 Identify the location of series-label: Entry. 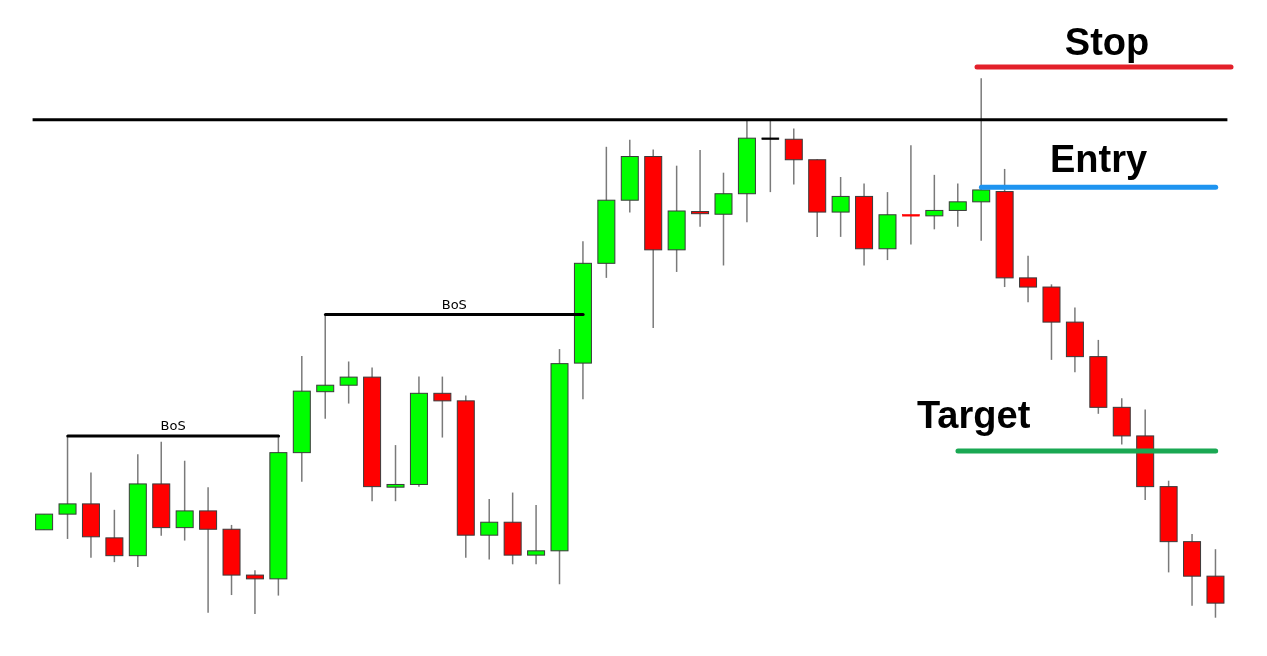
(1098, 159).